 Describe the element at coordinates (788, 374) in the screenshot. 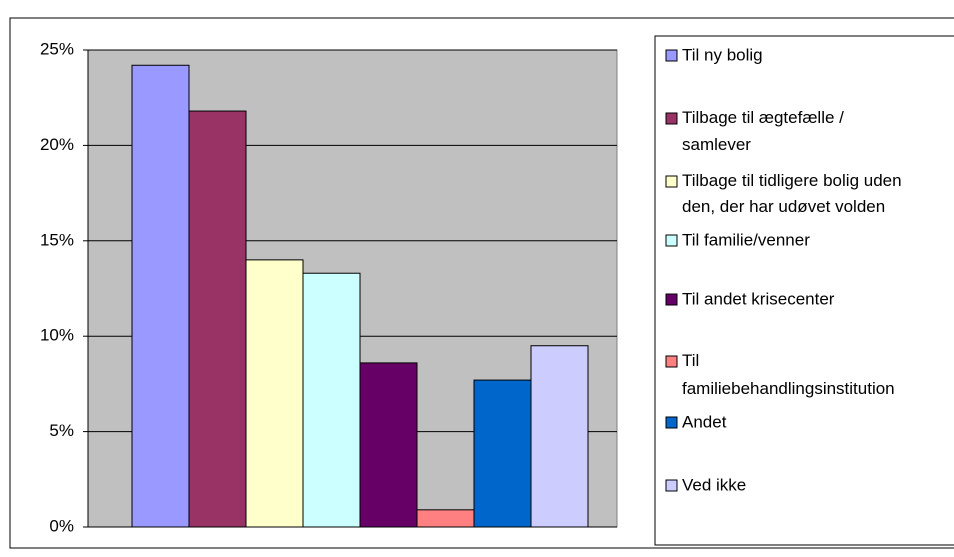

I see `legend-label: Til familiebehandlingsinstitution` at that location.